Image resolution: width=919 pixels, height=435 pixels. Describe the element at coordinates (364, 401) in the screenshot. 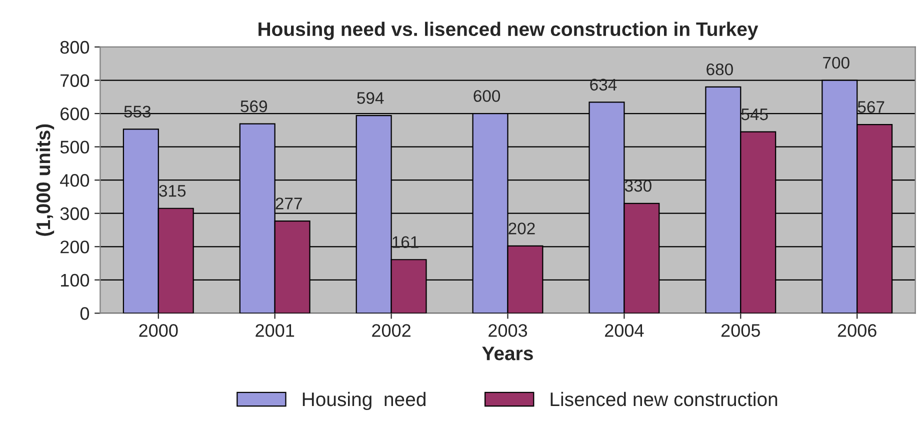

I see `legend-label: Housing need` at that location.